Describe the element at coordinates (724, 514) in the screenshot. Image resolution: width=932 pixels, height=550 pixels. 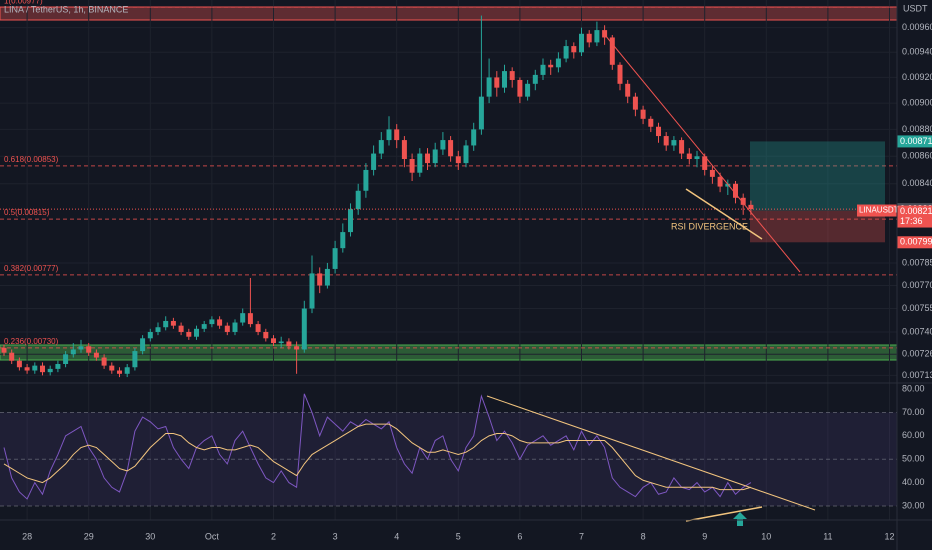
I see `rsi-divergence-line` at that location.